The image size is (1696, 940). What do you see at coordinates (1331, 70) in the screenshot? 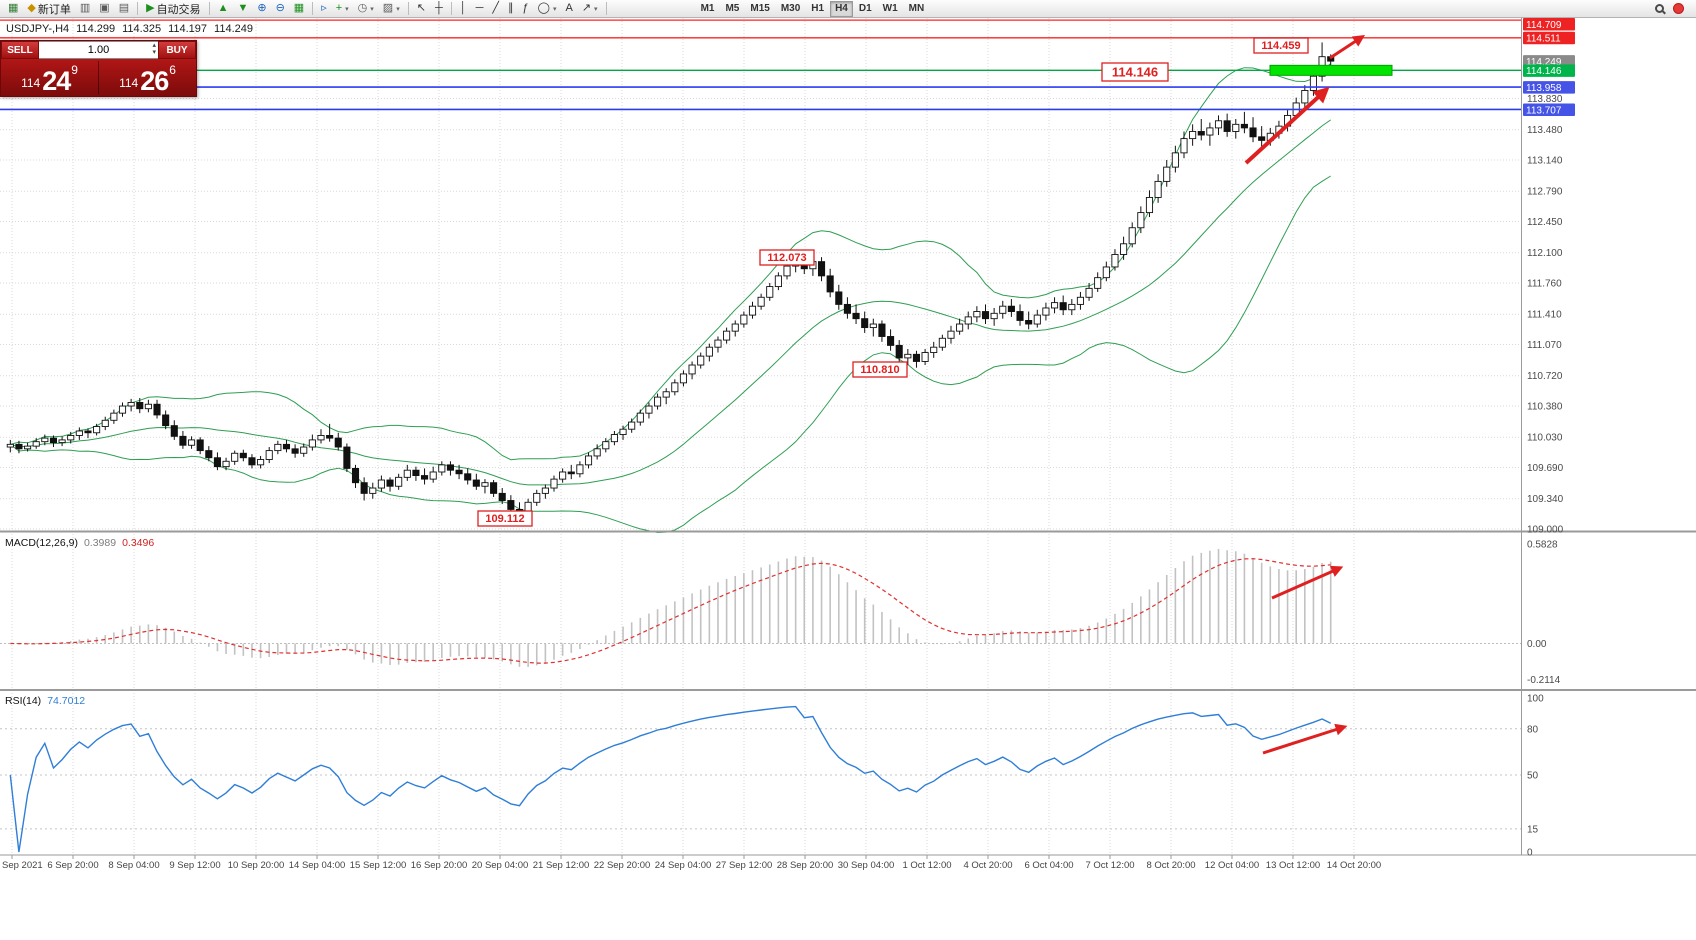
I see `highlight-zone` at bounding box center [1331, 70].